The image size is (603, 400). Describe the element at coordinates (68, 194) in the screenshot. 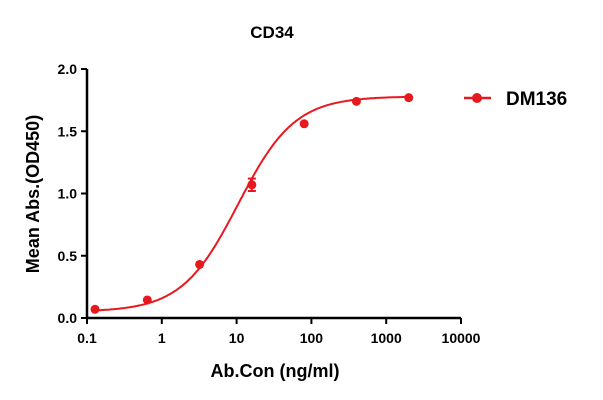

I see `y-tick-label: 1.0` at that location.